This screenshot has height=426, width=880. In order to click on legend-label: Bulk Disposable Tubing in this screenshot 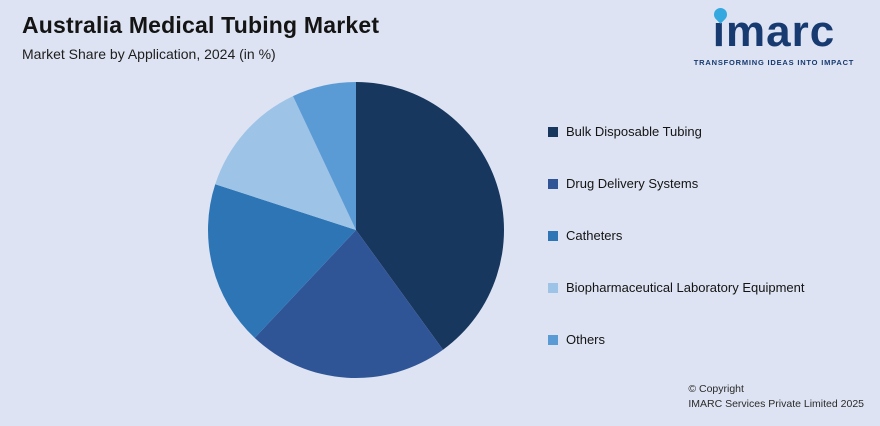, I will do `click(634, 131)`.